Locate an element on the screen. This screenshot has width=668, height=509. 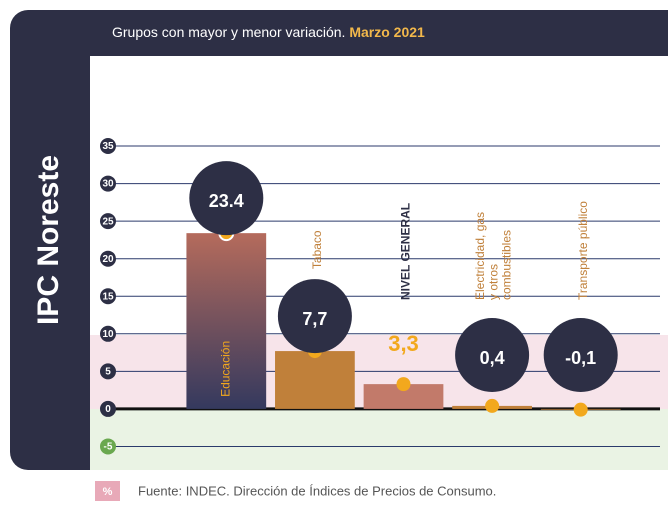
title-highlight: Marzo 2021 is located at coordinates (387, 32).